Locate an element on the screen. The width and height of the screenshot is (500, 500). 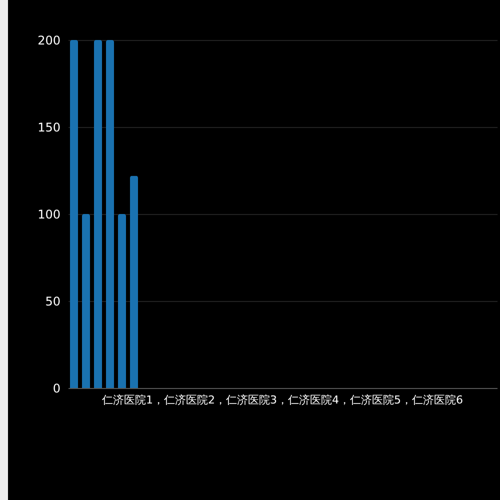
y-tick-label: 0 is located at coordinates (56, 389).